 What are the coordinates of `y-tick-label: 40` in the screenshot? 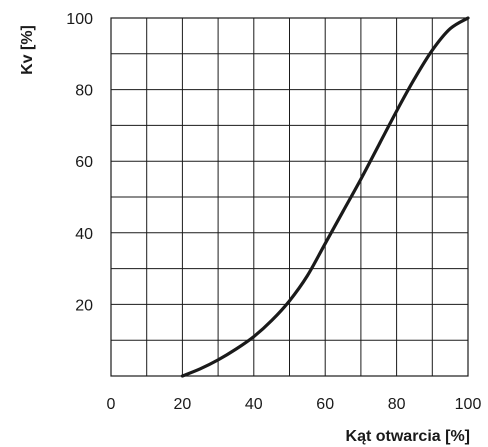 It's located at (84, 234).